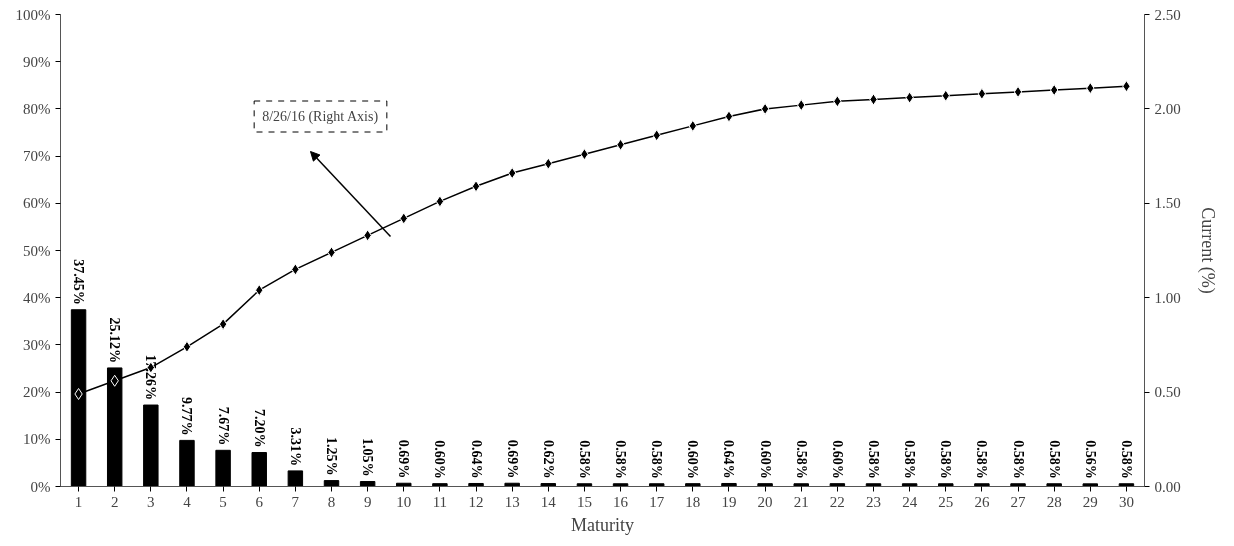 Image resolution: width=1234 pixels, height=546 pixels. Describe the element at coordinates (367, 501) in the screenshot. I see `x-tick-label: 9` at that location.